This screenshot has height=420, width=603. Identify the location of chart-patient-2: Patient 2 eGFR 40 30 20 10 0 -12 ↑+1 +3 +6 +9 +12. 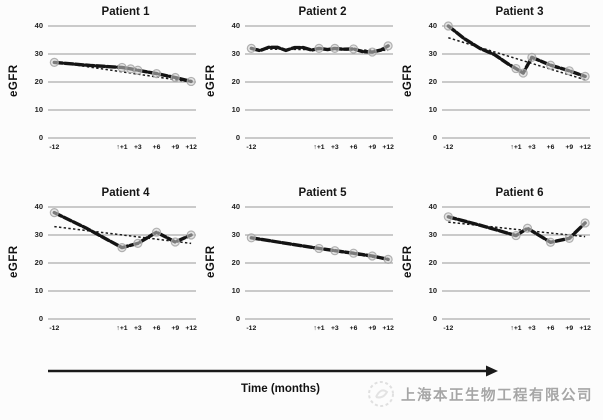
(301, 90).